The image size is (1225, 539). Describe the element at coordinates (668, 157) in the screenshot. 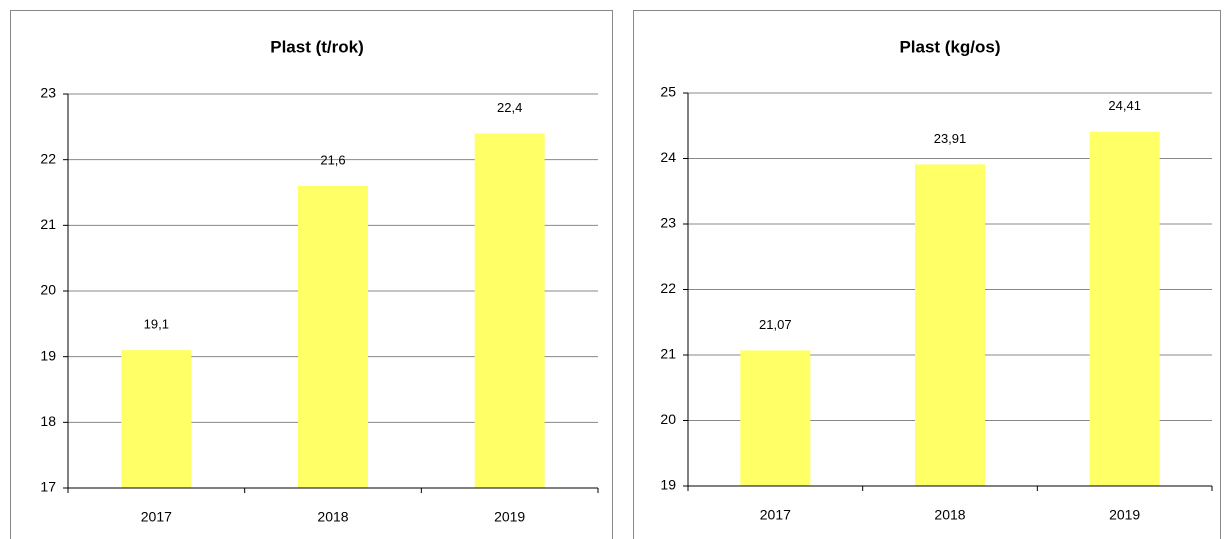

I see `y-tick-label: 24` at that location.